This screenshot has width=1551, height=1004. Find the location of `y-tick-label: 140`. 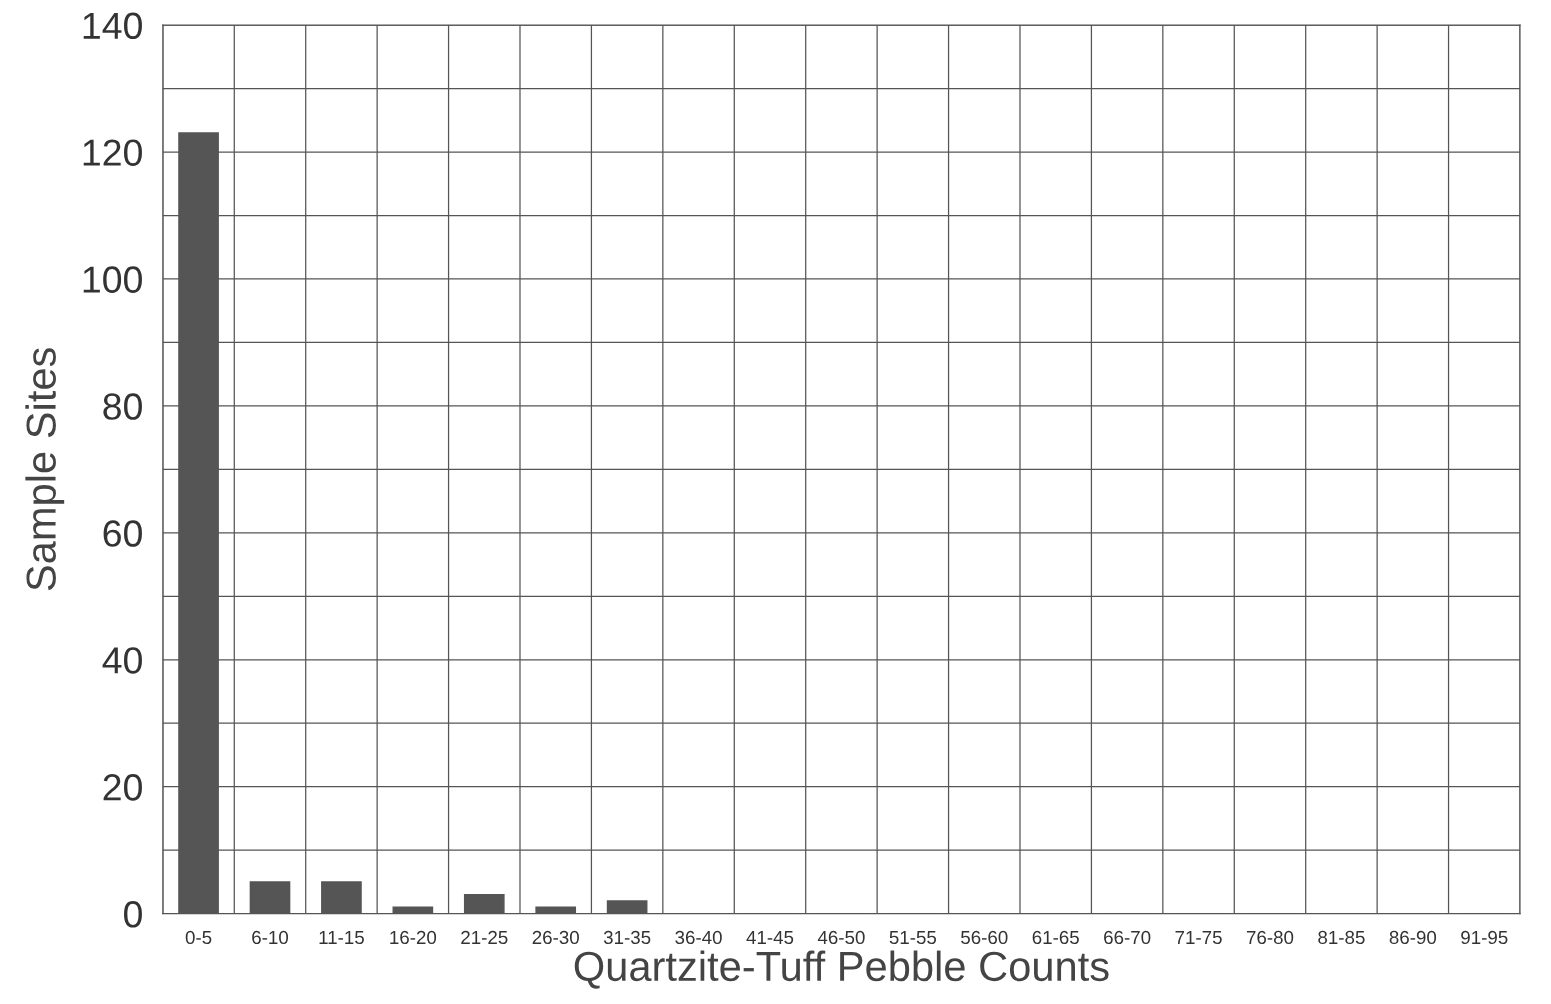

y-tick-label: 140 is located at coordinates (112, 26).